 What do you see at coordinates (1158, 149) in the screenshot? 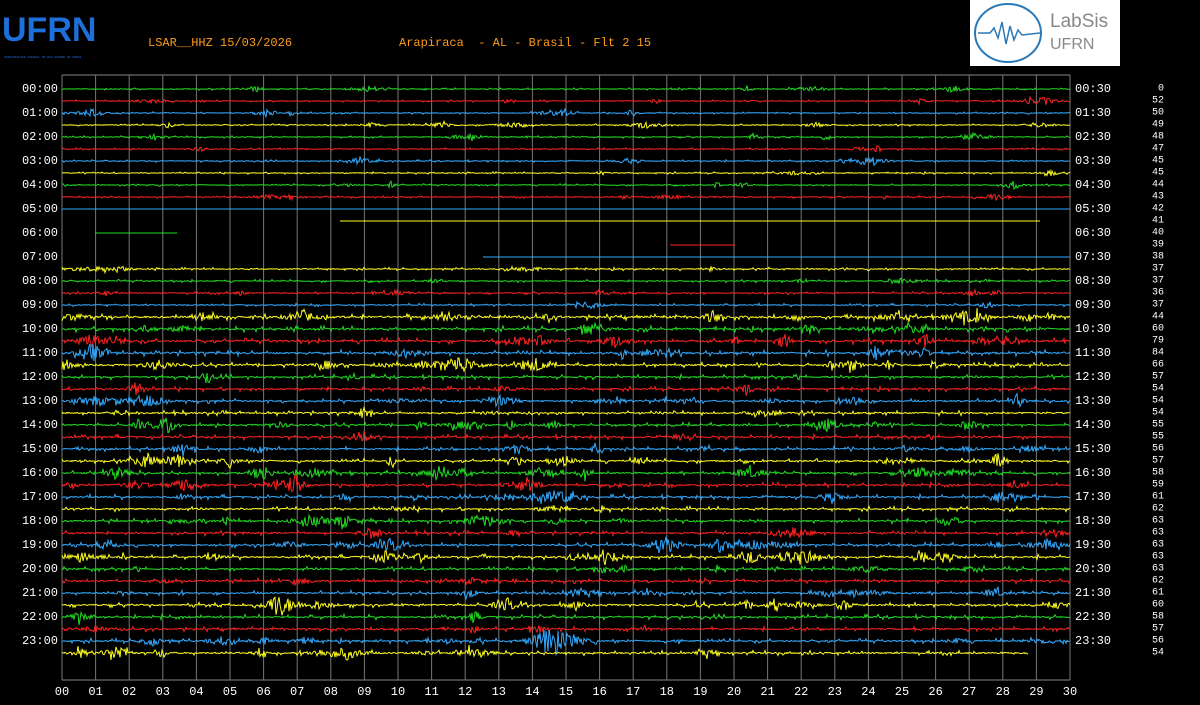
I see `row-value: 47` at bounding box center [1158, 149].